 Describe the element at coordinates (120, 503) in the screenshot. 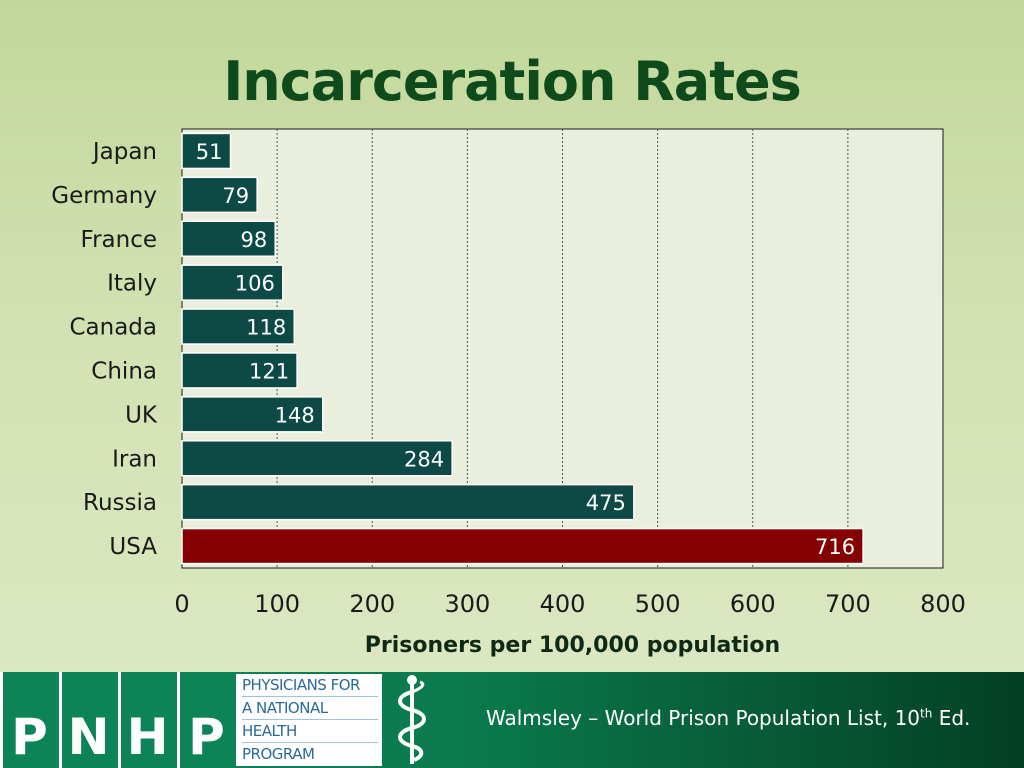

I see `category-label: Russia` at that location.